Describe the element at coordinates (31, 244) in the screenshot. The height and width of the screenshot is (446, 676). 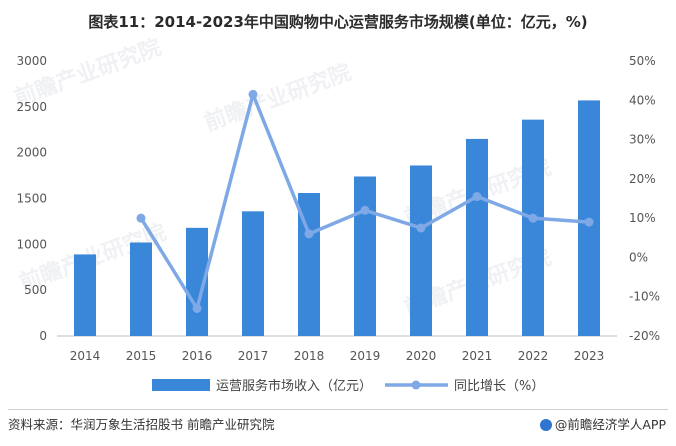
I see `y-left-tick-label: 1000` at that location.